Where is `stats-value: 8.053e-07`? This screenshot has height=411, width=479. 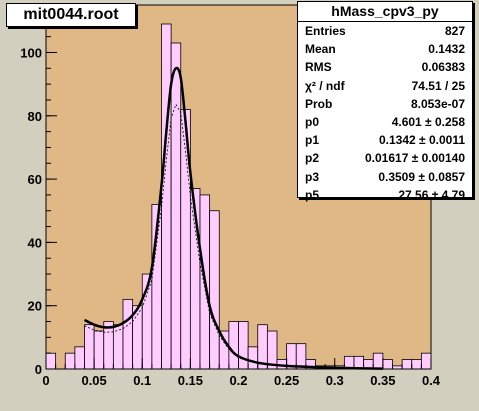
stats-value: 8.053e-07 is located at coordinates (437, 103).